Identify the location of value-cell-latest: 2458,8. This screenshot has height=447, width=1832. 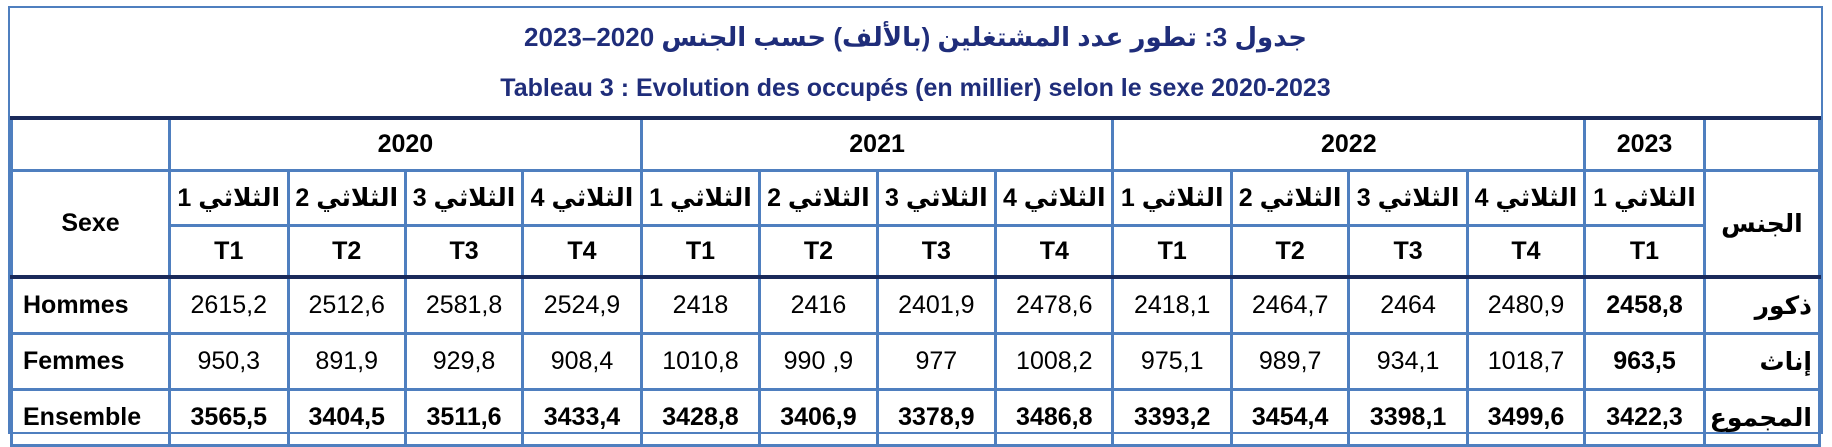
(1644, 305).